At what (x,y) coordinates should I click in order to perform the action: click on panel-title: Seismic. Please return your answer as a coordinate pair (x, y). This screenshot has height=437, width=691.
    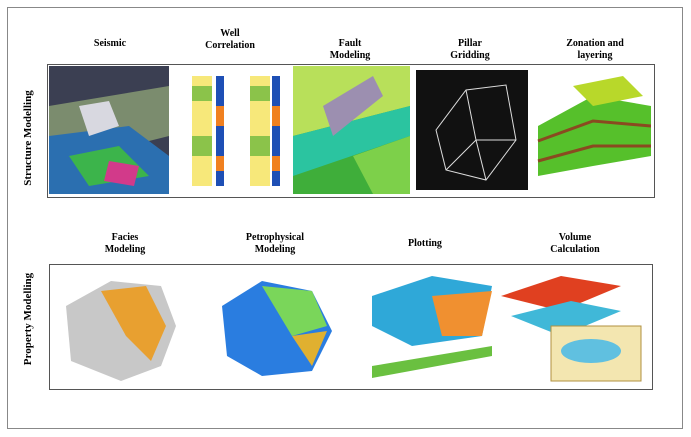
    Looking at the image, I should click on (110, 44).